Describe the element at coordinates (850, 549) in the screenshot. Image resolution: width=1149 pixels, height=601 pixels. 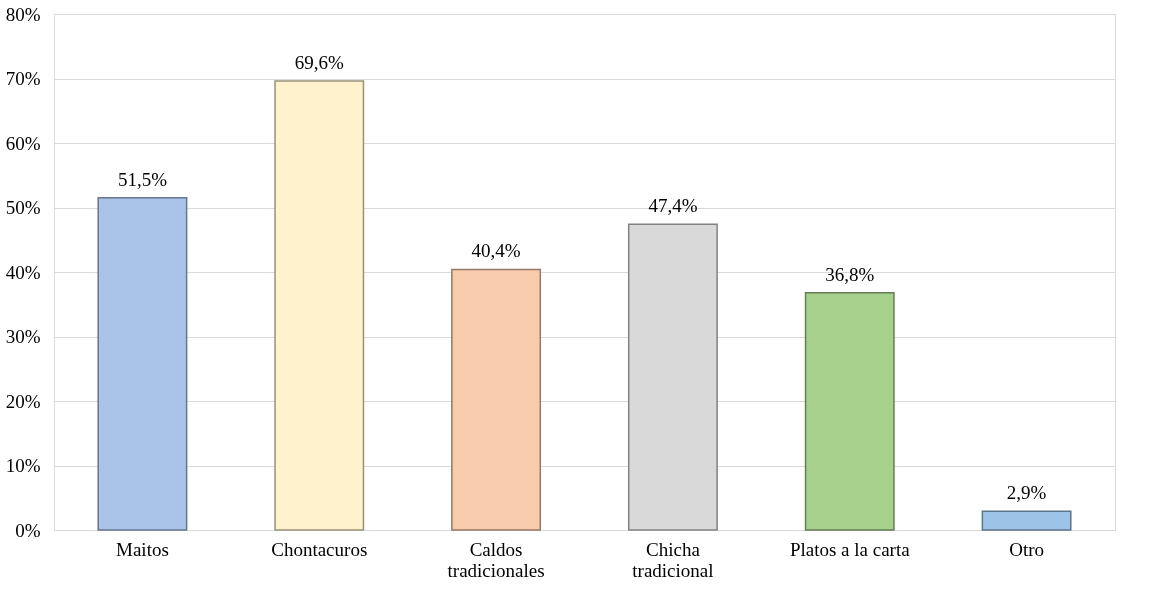
I see `x-tick-label: Platos a la carta` at that location.